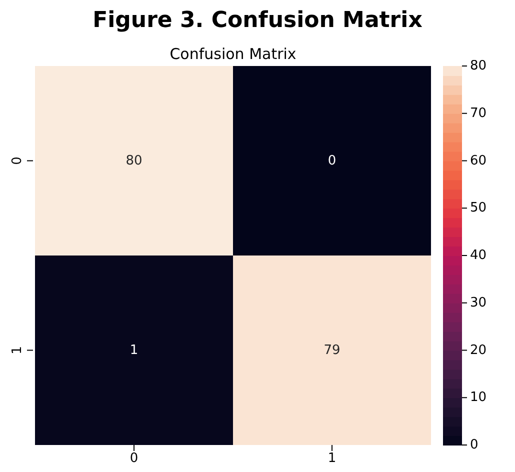 This screenshot has width=515, height=472. I want to click on data-label: 1, so click(134, 350).